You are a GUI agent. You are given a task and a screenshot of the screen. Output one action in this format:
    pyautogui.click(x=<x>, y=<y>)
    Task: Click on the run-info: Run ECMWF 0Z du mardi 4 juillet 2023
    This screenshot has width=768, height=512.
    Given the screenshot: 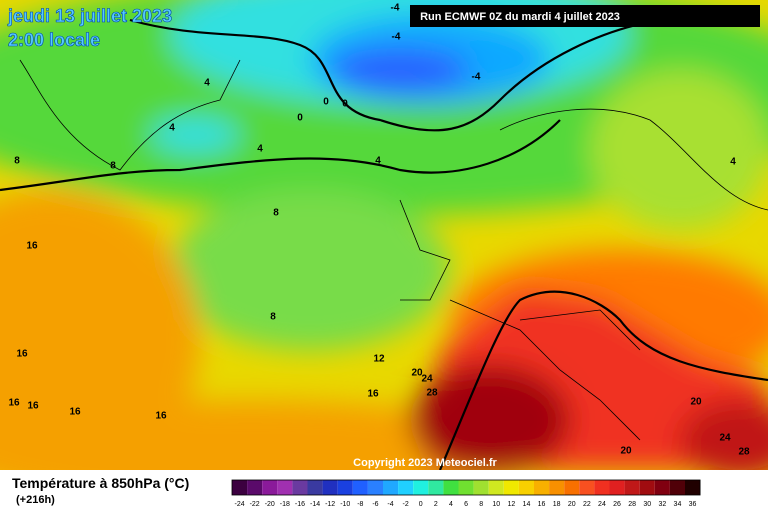 What is the action you would take?
    pyautogui.click(x=520, y=17)
    